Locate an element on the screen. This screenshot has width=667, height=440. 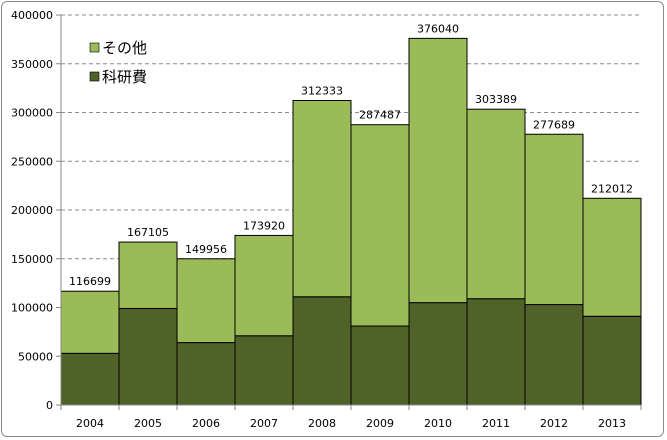
x-tick-label: 2005 is located at coordinates (148, 423).